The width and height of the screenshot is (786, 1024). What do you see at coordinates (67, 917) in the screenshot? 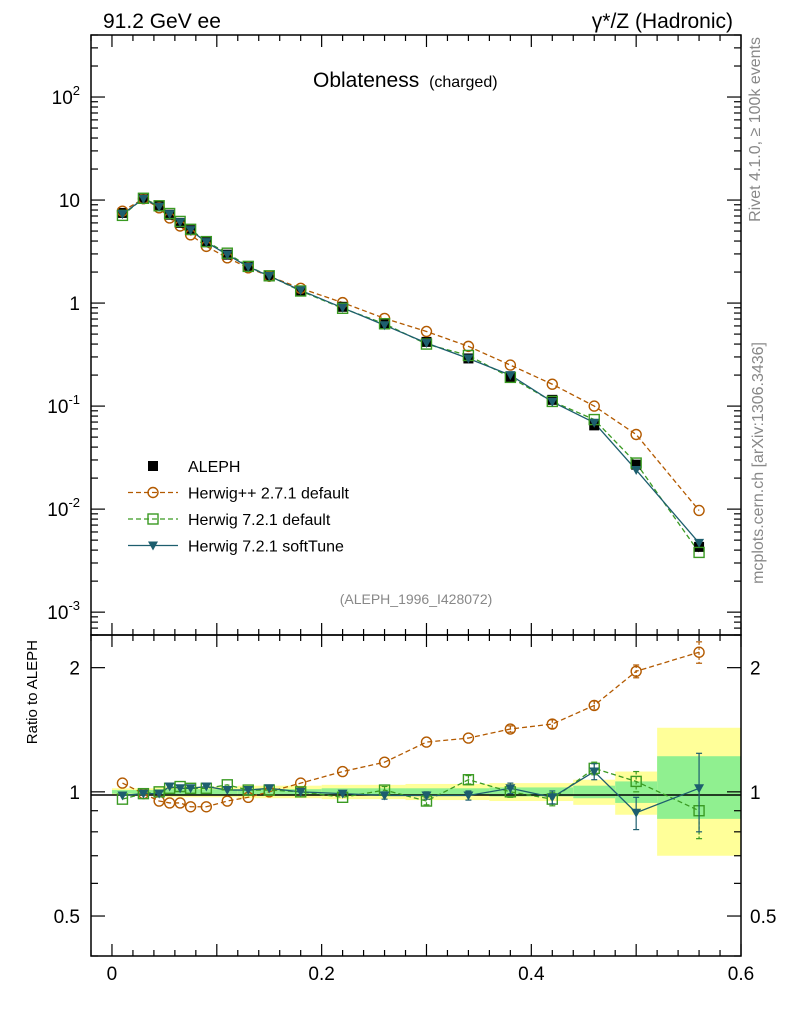
I see `y-tick-label-ratio-left-0: 0.5` at bounding box center [67, 917].